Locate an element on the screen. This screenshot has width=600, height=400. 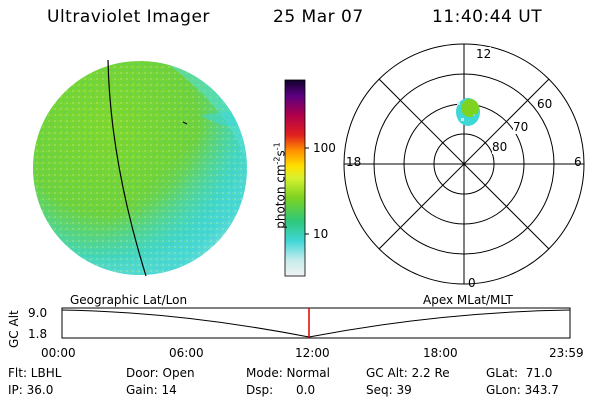
info-dsp: Dsp: 0.0 is located at coordinates (281, 390).